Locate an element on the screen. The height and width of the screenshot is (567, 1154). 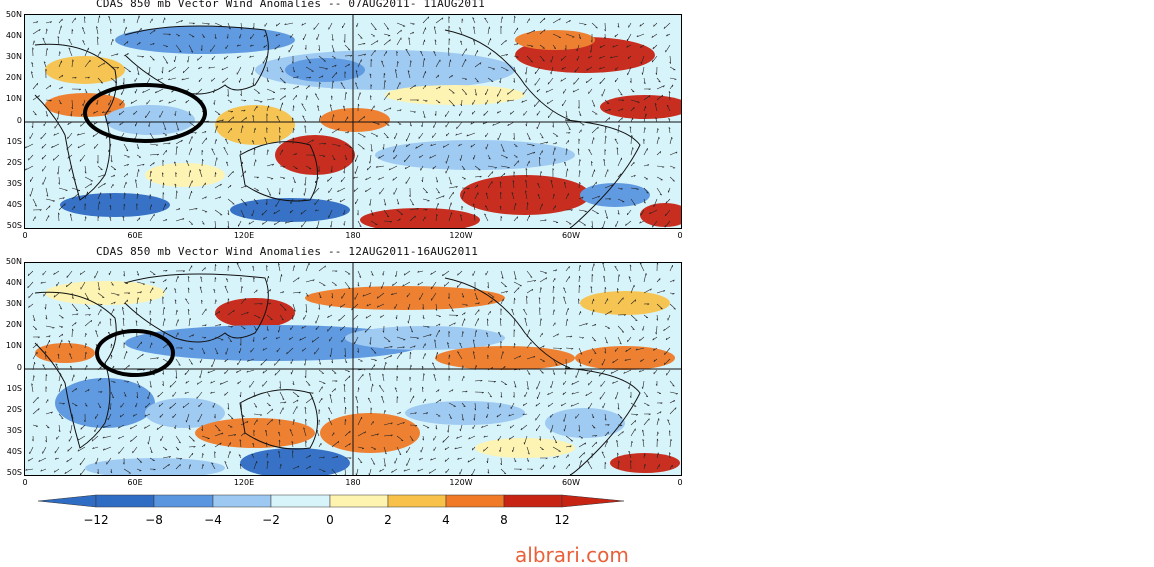
colorbar-arrow-left is located at coordinates (67, 501).